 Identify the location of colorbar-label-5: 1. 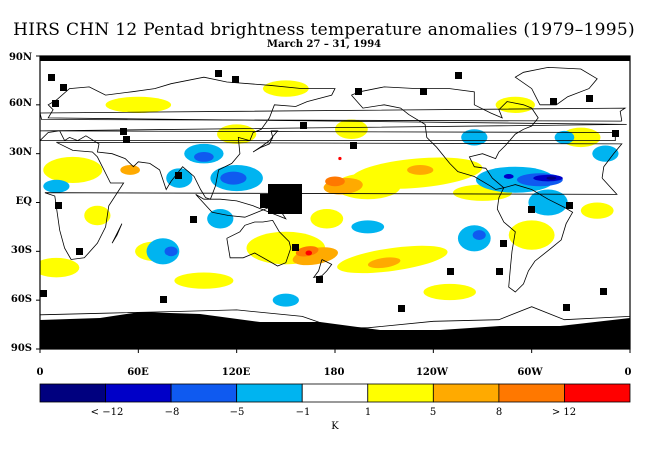
(368, 412).